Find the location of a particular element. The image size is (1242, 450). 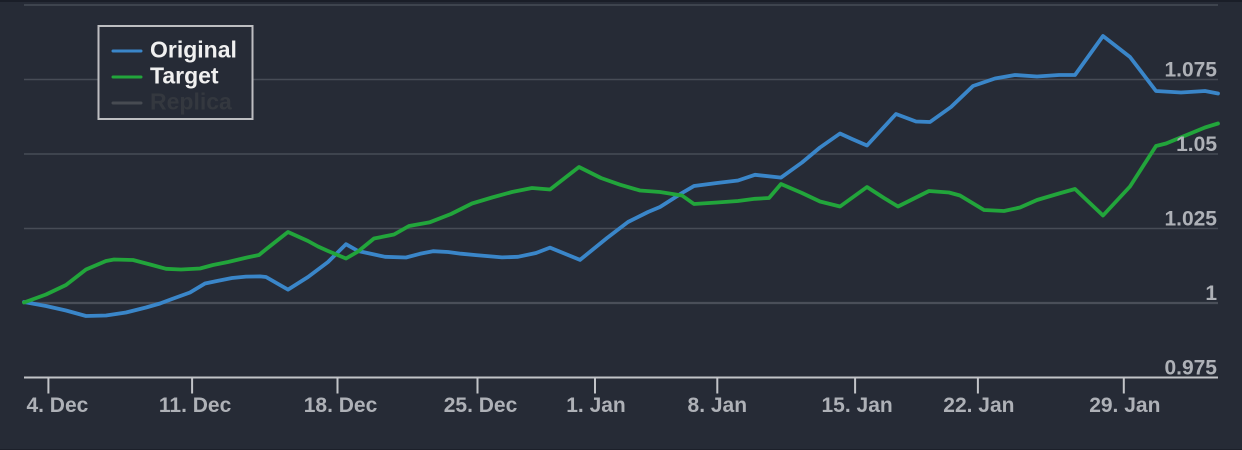

svg-text: Target is located at coordinates (184, 76).